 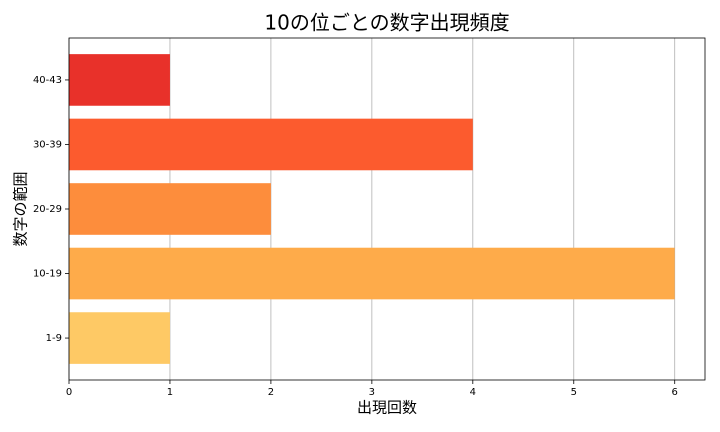 What do you see at coordinates (54, 338) in the screenshot?
I see `y-tick-label: 1-9` at bounding box center [54, 338].